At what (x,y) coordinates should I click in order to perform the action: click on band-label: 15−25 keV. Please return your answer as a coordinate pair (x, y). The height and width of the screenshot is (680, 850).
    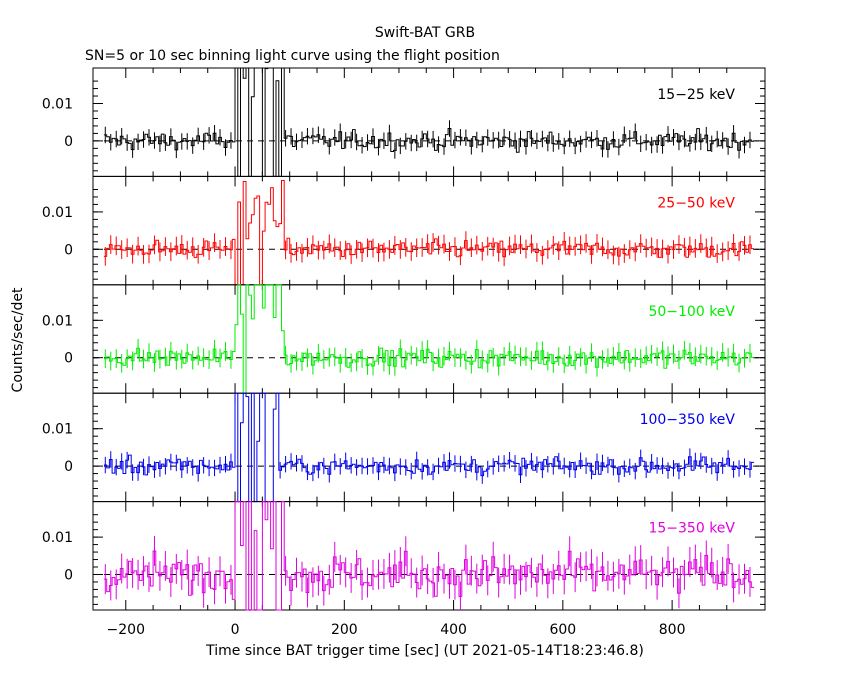
    Looking at the image, I should click on (696, 95).